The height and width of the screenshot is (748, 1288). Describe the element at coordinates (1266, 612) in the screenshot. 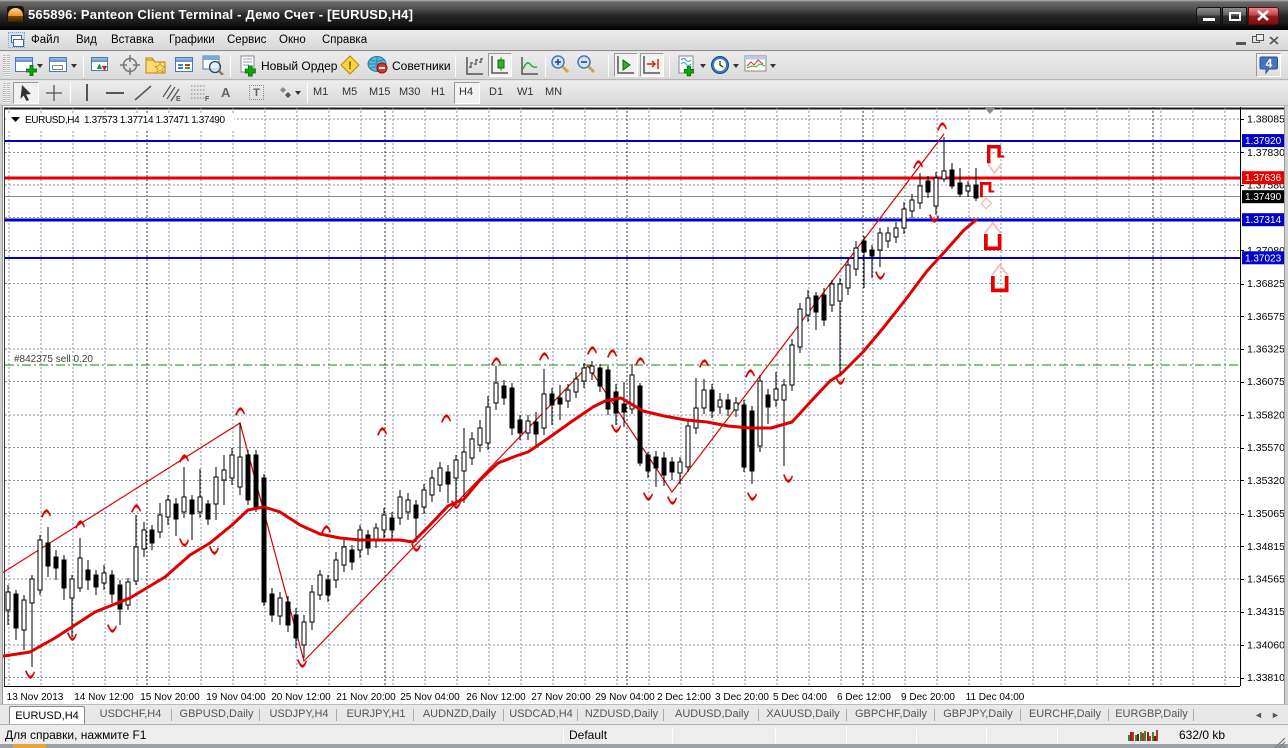

I see `svg-text: 1.34315` at that location.